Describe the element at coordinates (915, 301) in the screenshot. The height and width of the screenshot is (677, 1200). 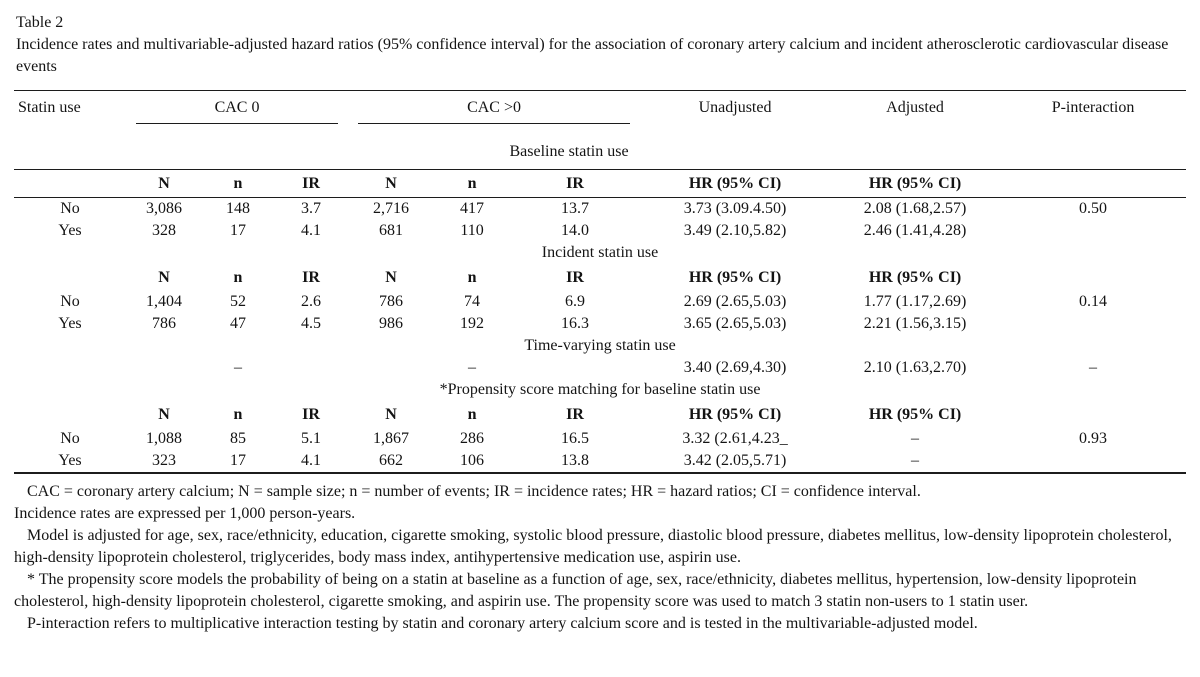
I see `hr-cell: 1.77 (1.17,2.69)` at that location.